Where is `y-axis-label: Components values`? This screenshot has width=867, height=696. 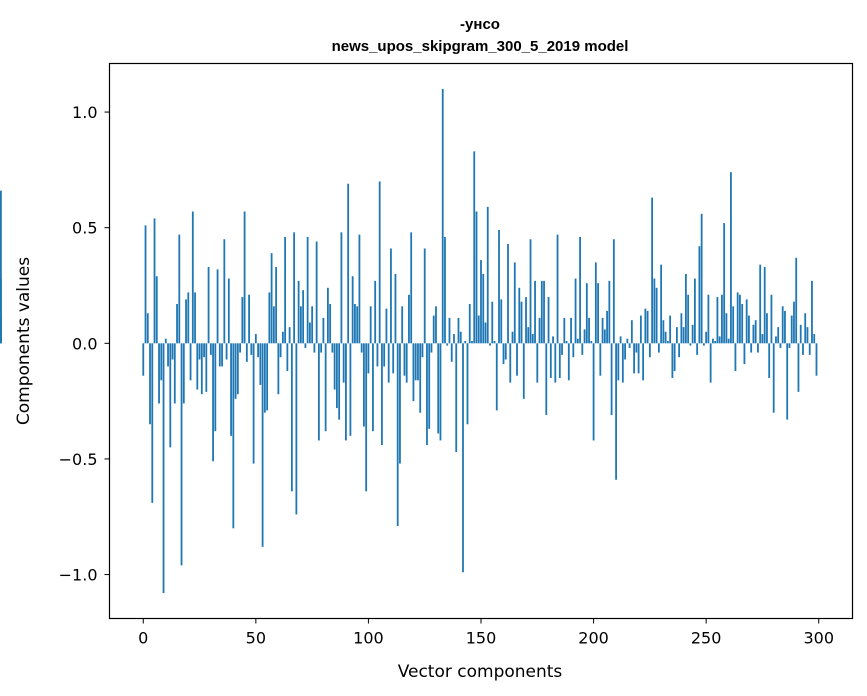 y-axis-label: Components values is located at coordinates (24, 341).